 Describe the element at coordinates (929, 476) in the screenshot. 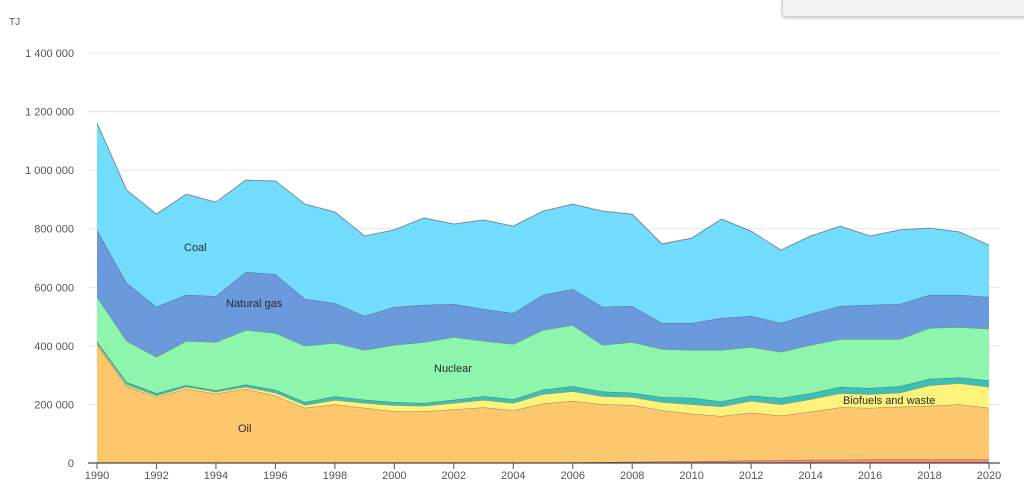

I see `x-tick-label: 2018` at that location.